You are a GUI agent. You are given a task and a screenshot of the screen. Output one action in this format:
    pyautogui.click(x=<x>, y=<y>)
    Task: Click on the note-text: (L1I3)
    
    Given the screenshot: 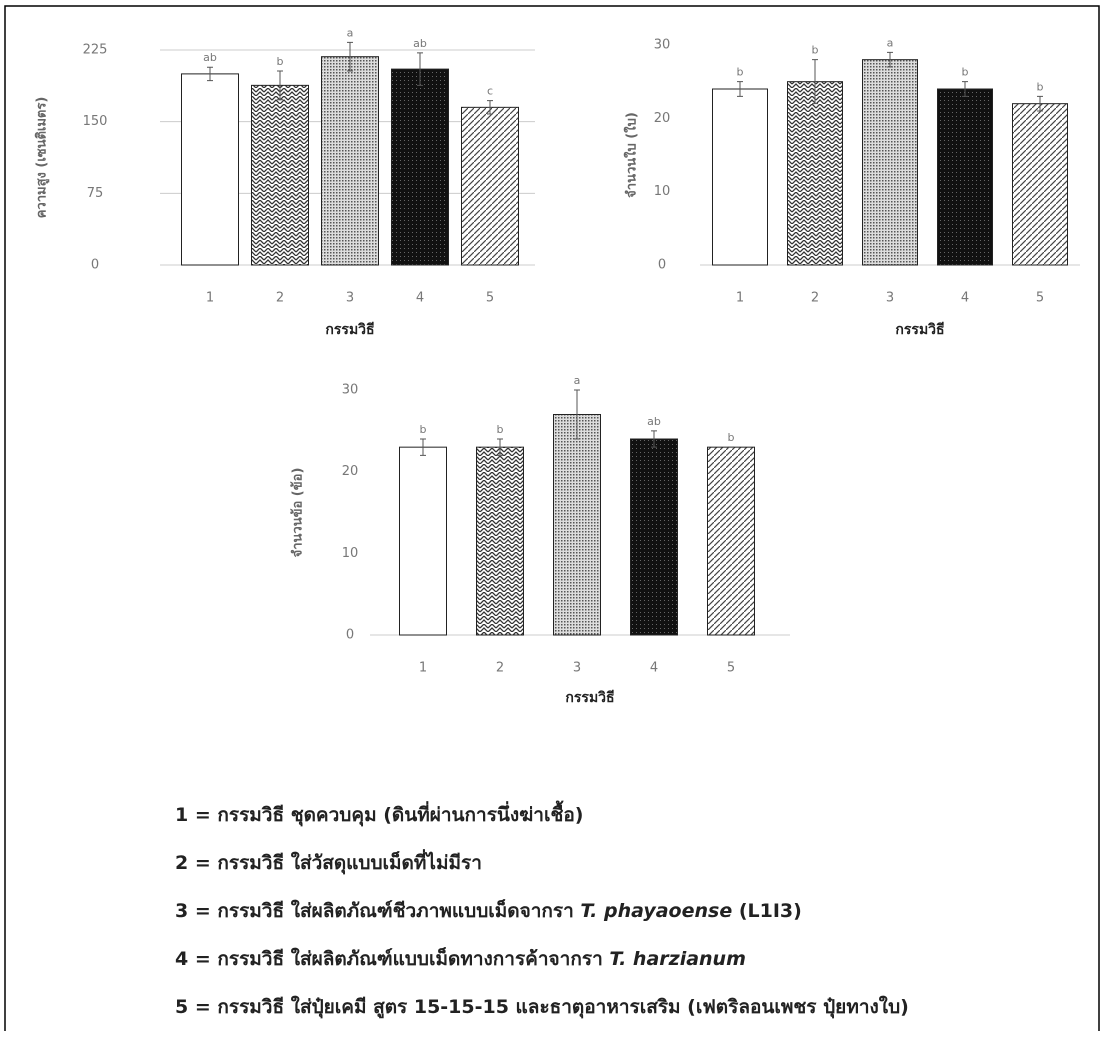 What is the action you would take?
    pyautogui.click(x=767, y=911)
    